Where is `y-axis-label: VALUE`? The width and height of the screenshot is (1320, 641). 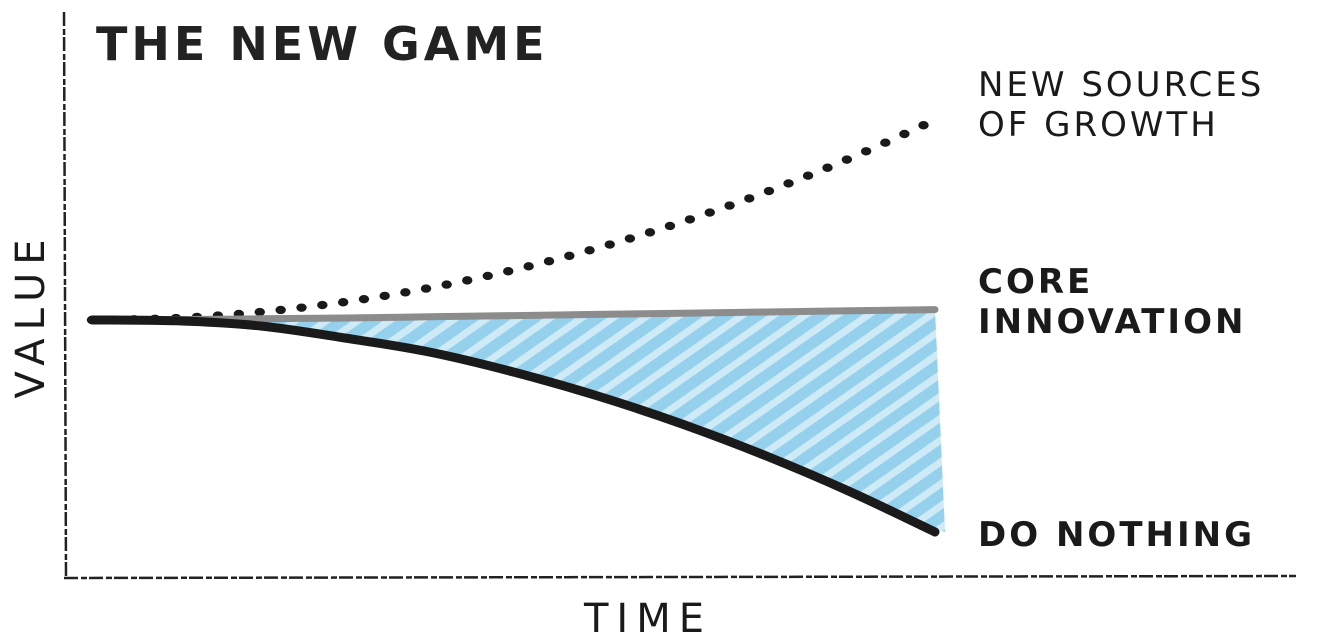
y-axis-label: VALUE is located at coordinates (31, 314).